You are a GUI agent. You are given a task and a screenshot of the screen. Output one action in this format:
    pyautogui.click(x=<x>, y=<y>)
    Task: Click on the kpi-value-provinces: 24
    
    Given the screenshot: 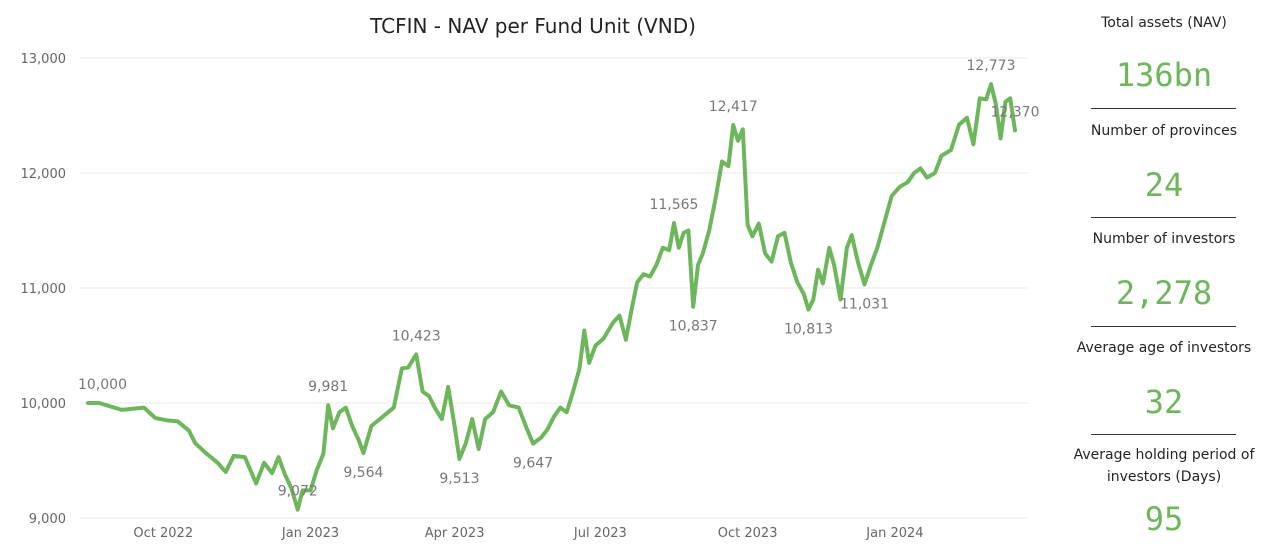 What is the action you would take?
    pyautogui.click(x=1164, y=185)
    